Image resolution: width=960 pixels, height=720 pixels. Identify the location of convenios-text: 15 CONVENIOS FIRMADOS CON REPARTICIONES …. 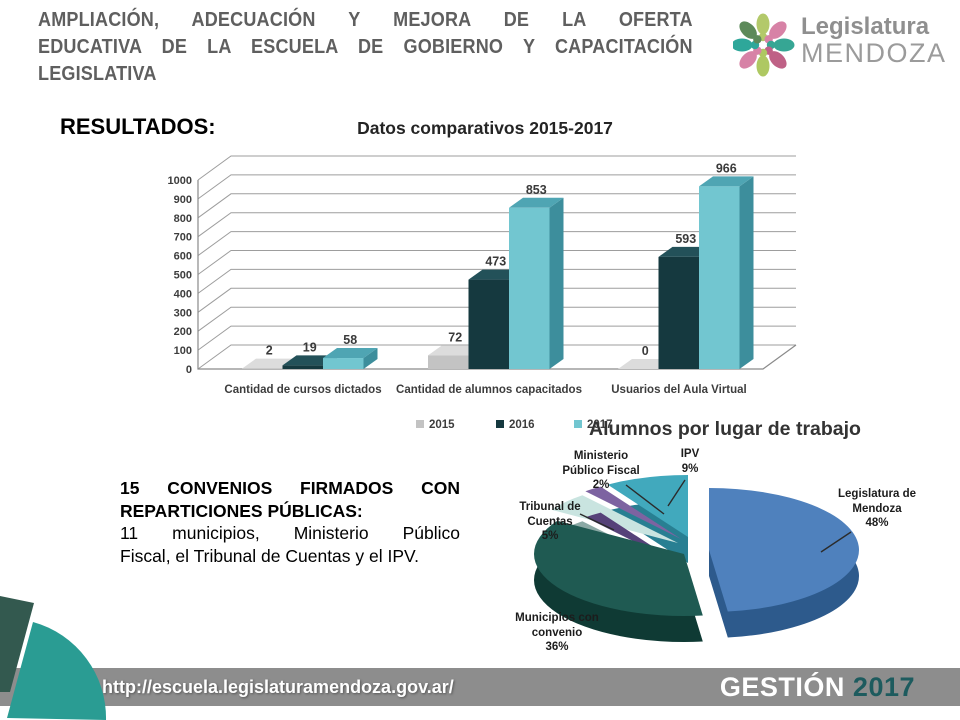
(290, 522).